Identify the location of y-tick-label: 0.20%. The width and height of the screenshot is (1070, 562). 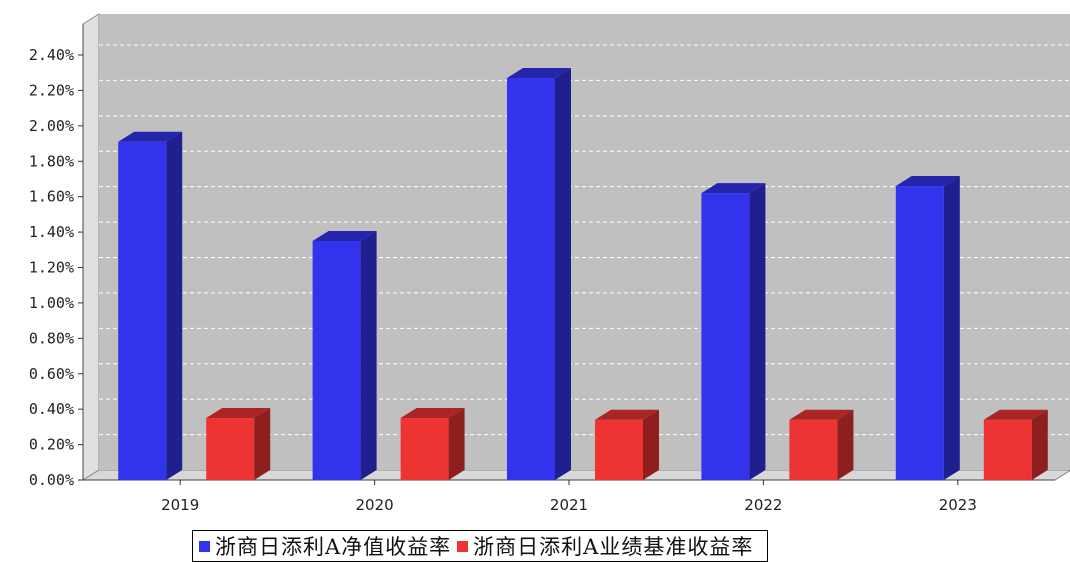
(51, 445).